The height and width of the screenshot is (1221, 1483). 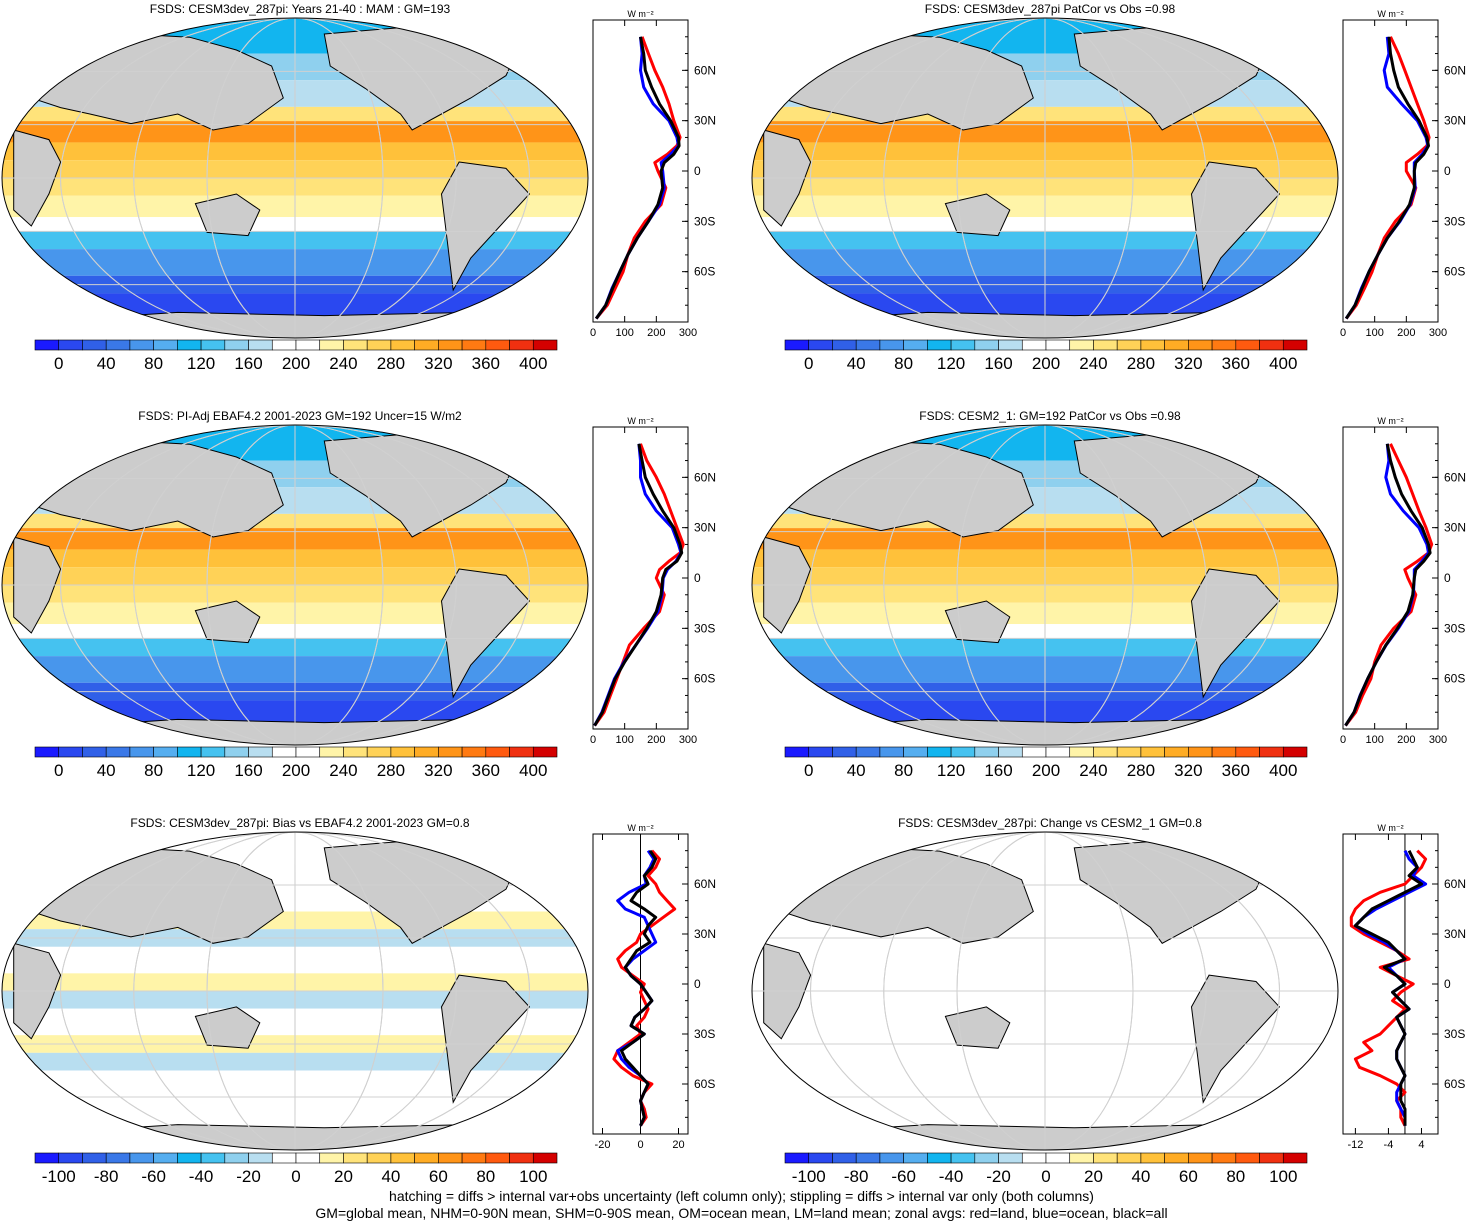 I want to click on colorbar: -100 -80 -60 -40 -20 0 20 40 60 80 100, so click(x=296, y=1169).